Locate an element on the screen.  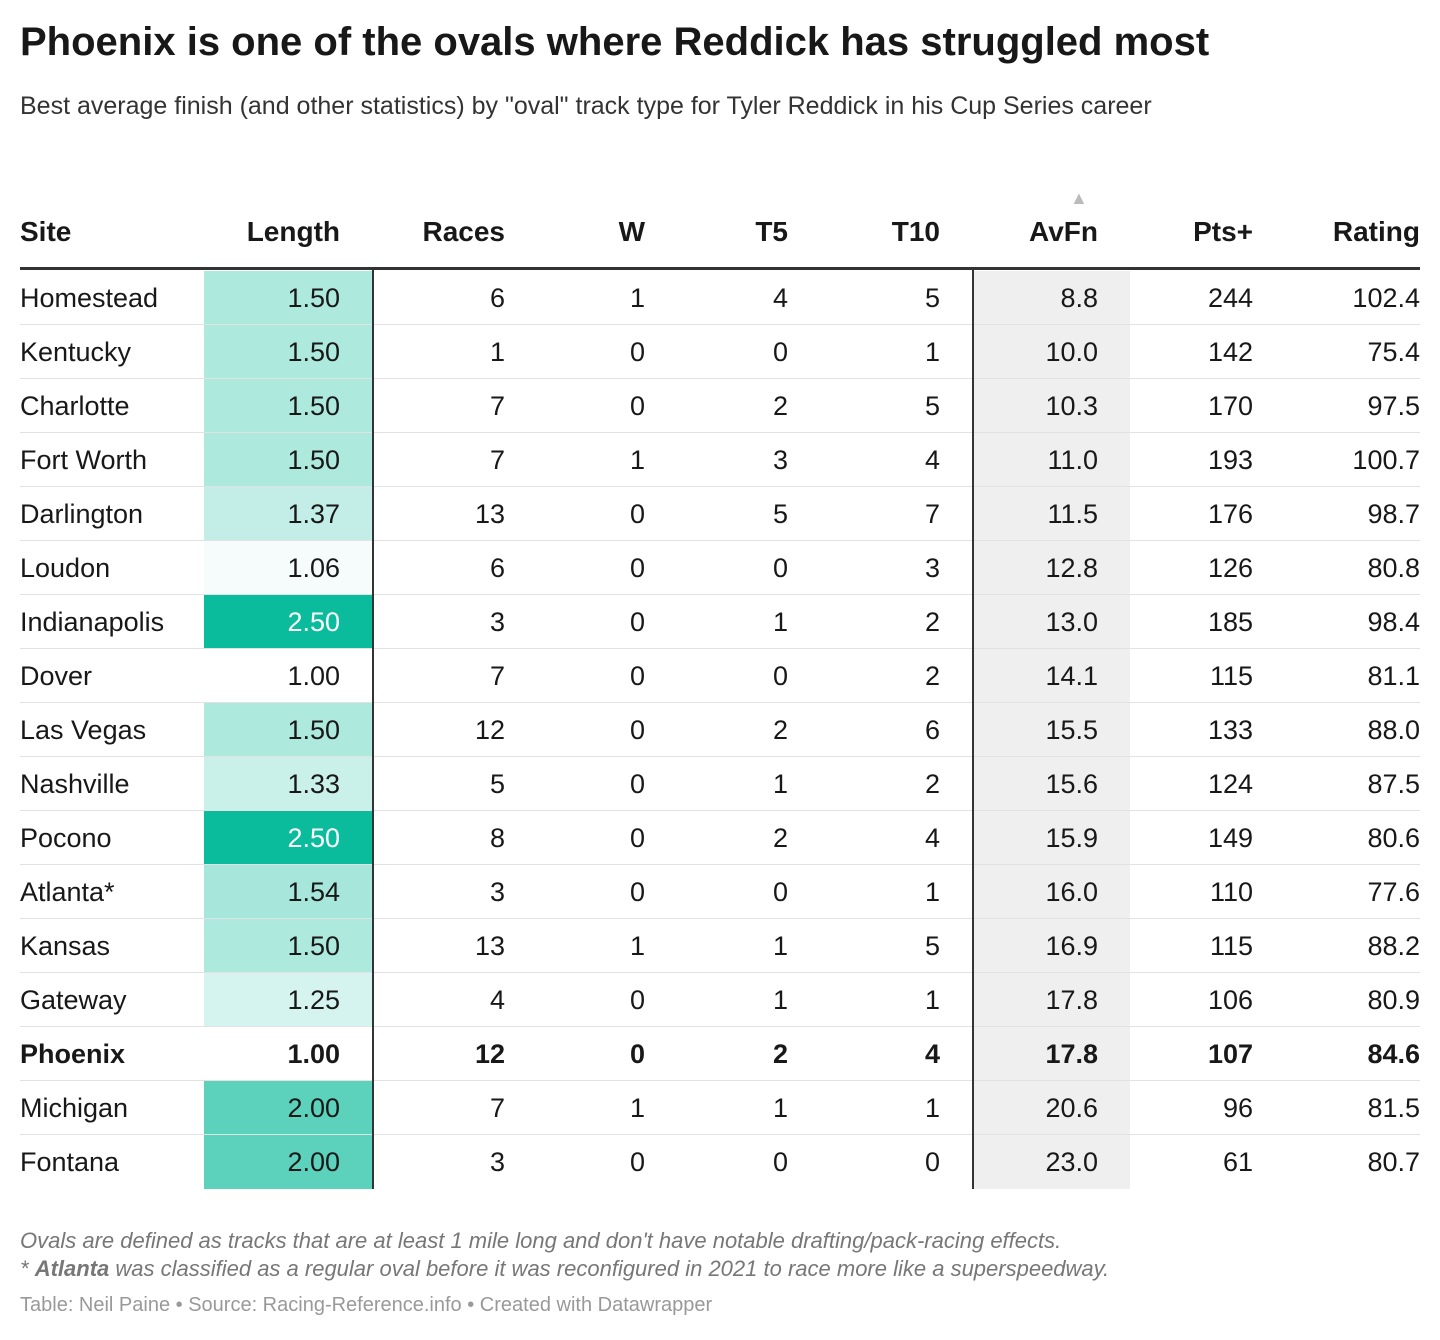
table-cell: 8.8 is located at coordinates (1079, 298).